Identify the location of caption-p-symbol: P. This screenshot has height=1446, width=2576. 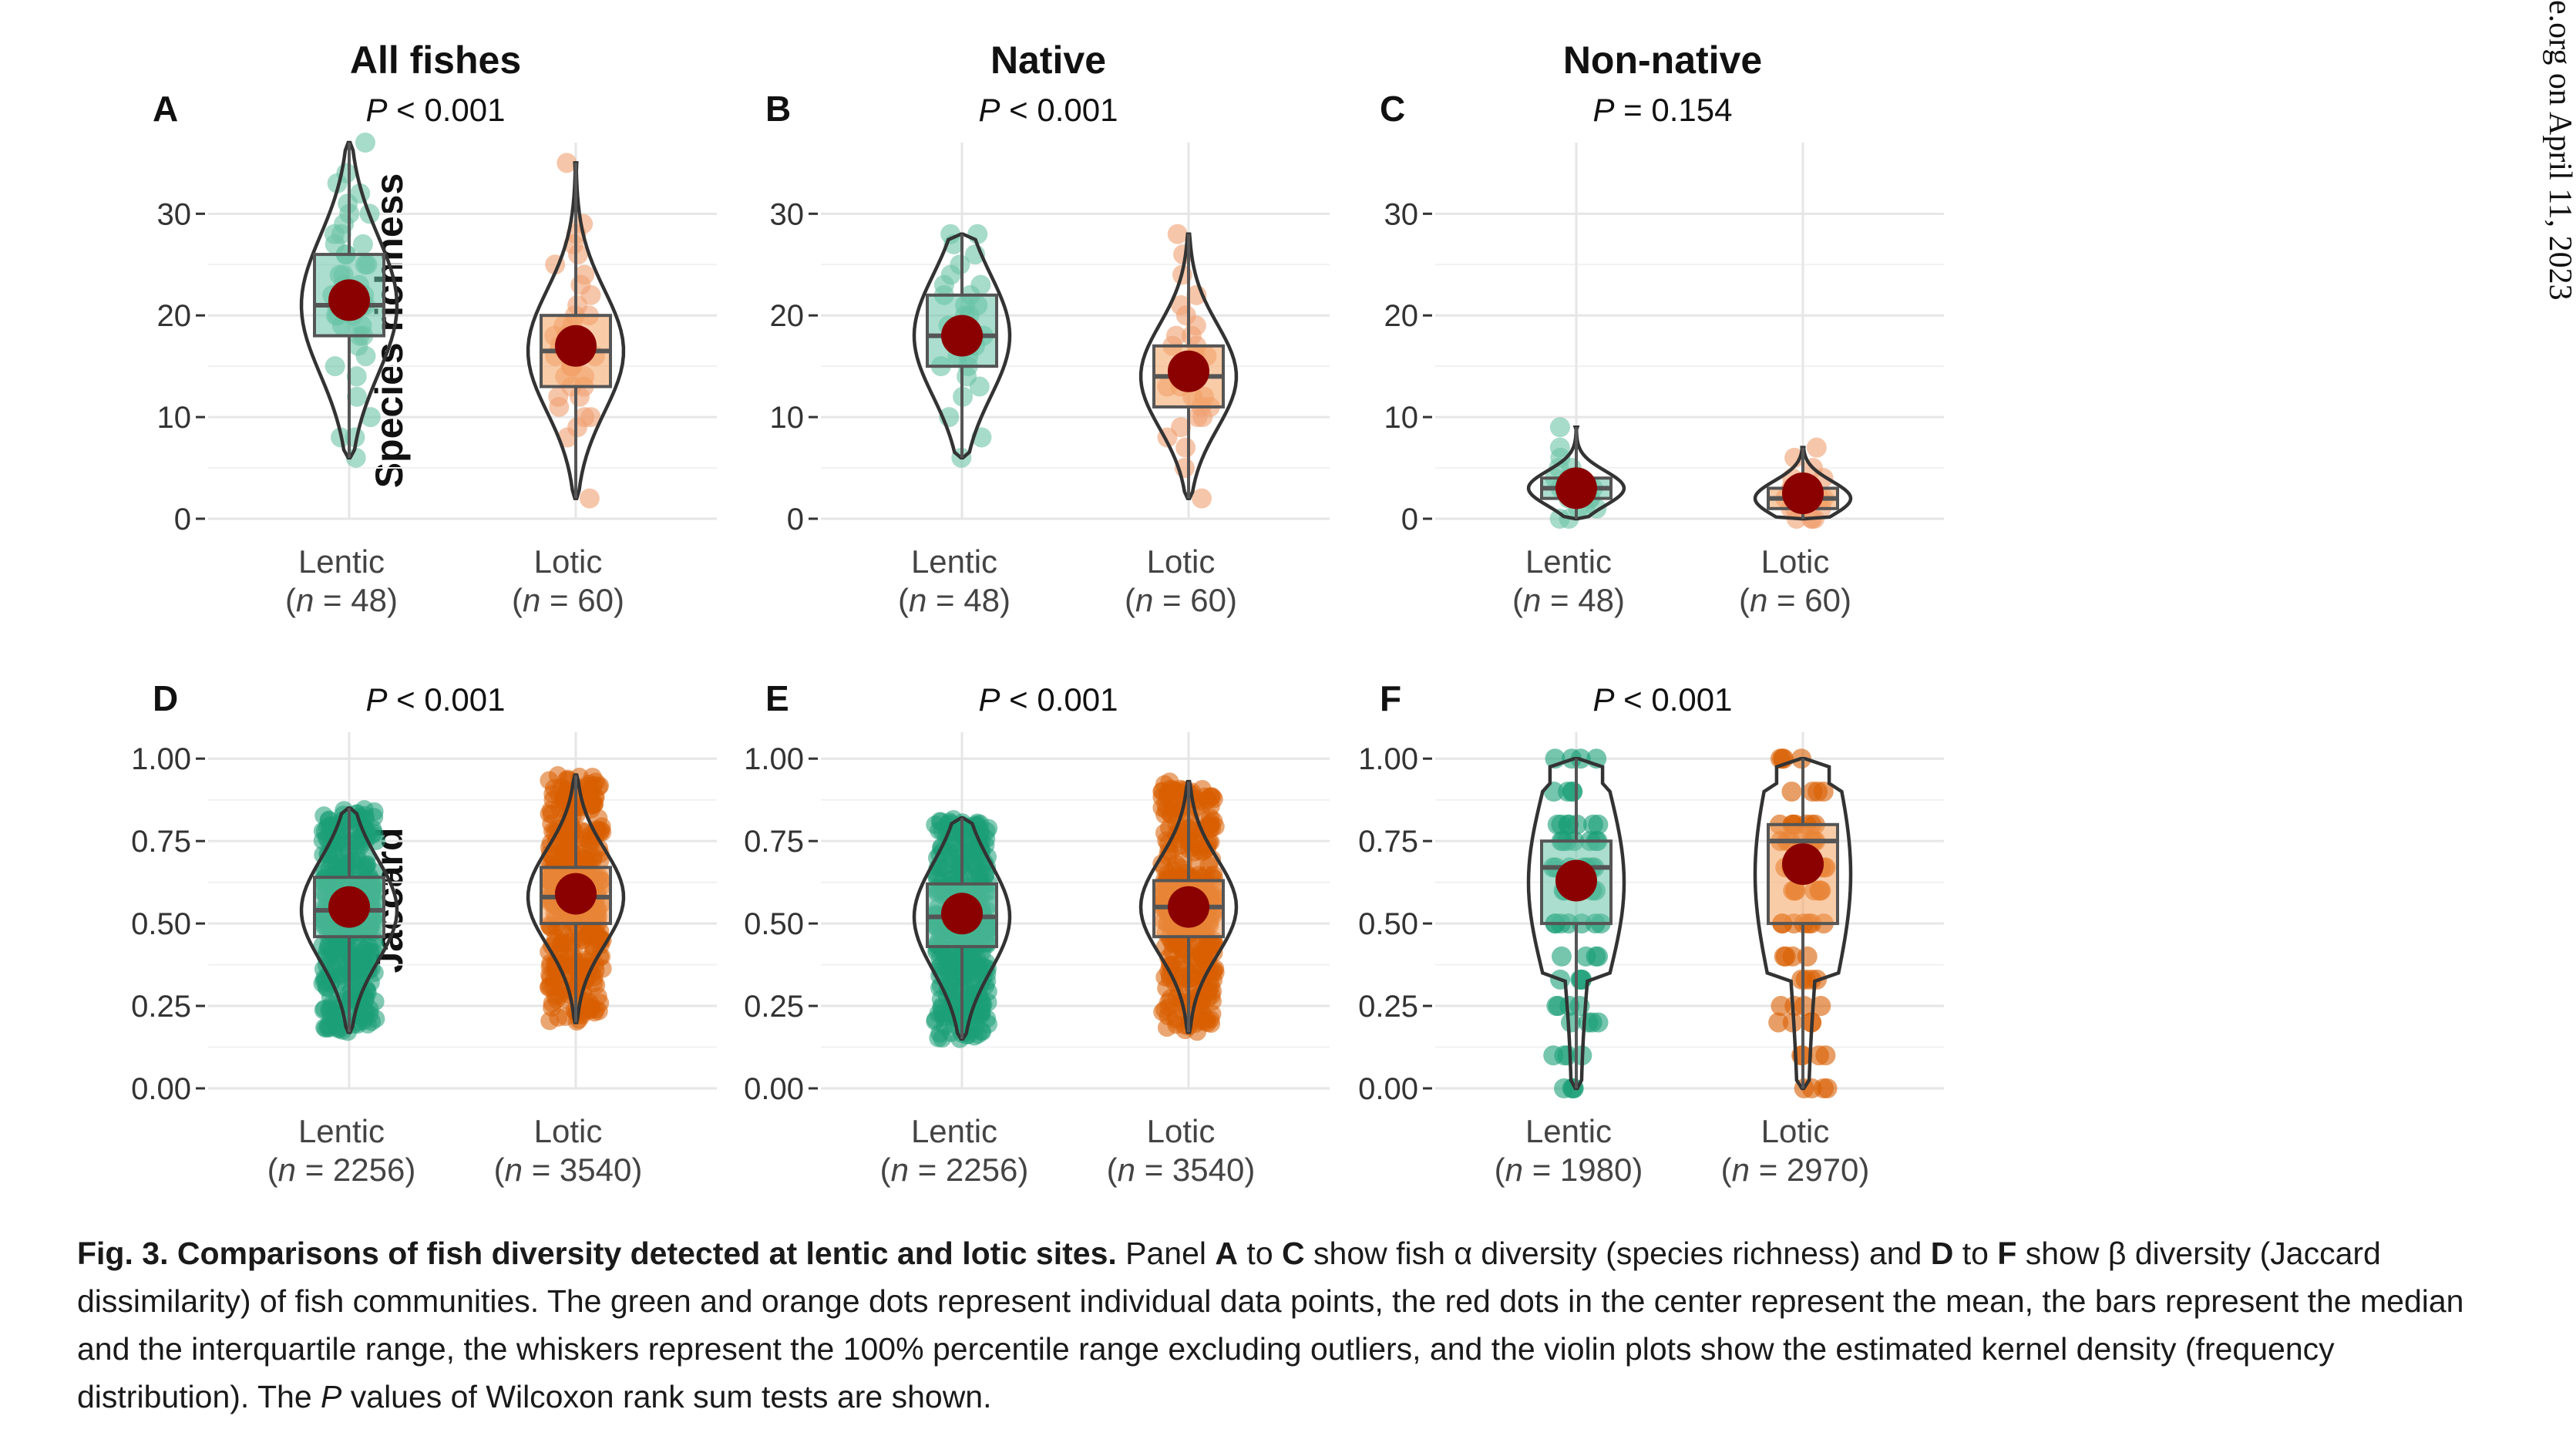
(331, 1396).